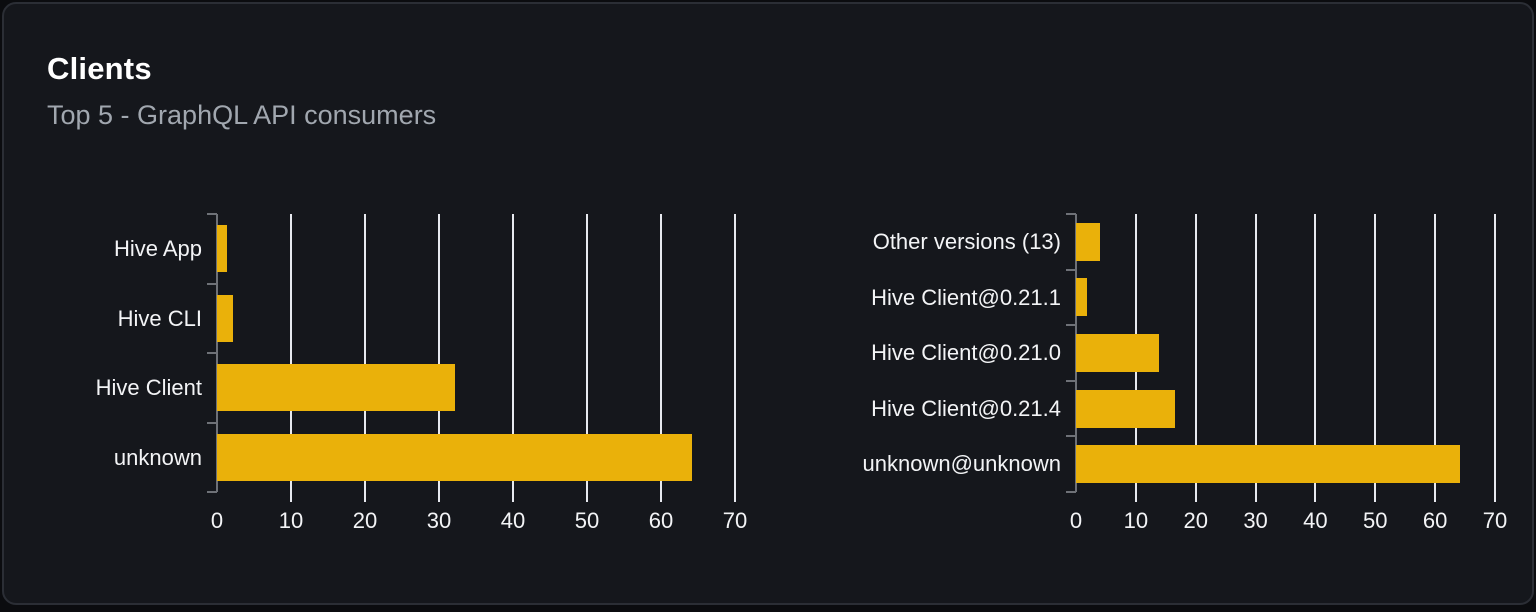 The image size is (1536, 612). What do you see at coordinates (222, 249) in the screenshot?
I see `bar-hive-app` at bounding box center [222, 249].